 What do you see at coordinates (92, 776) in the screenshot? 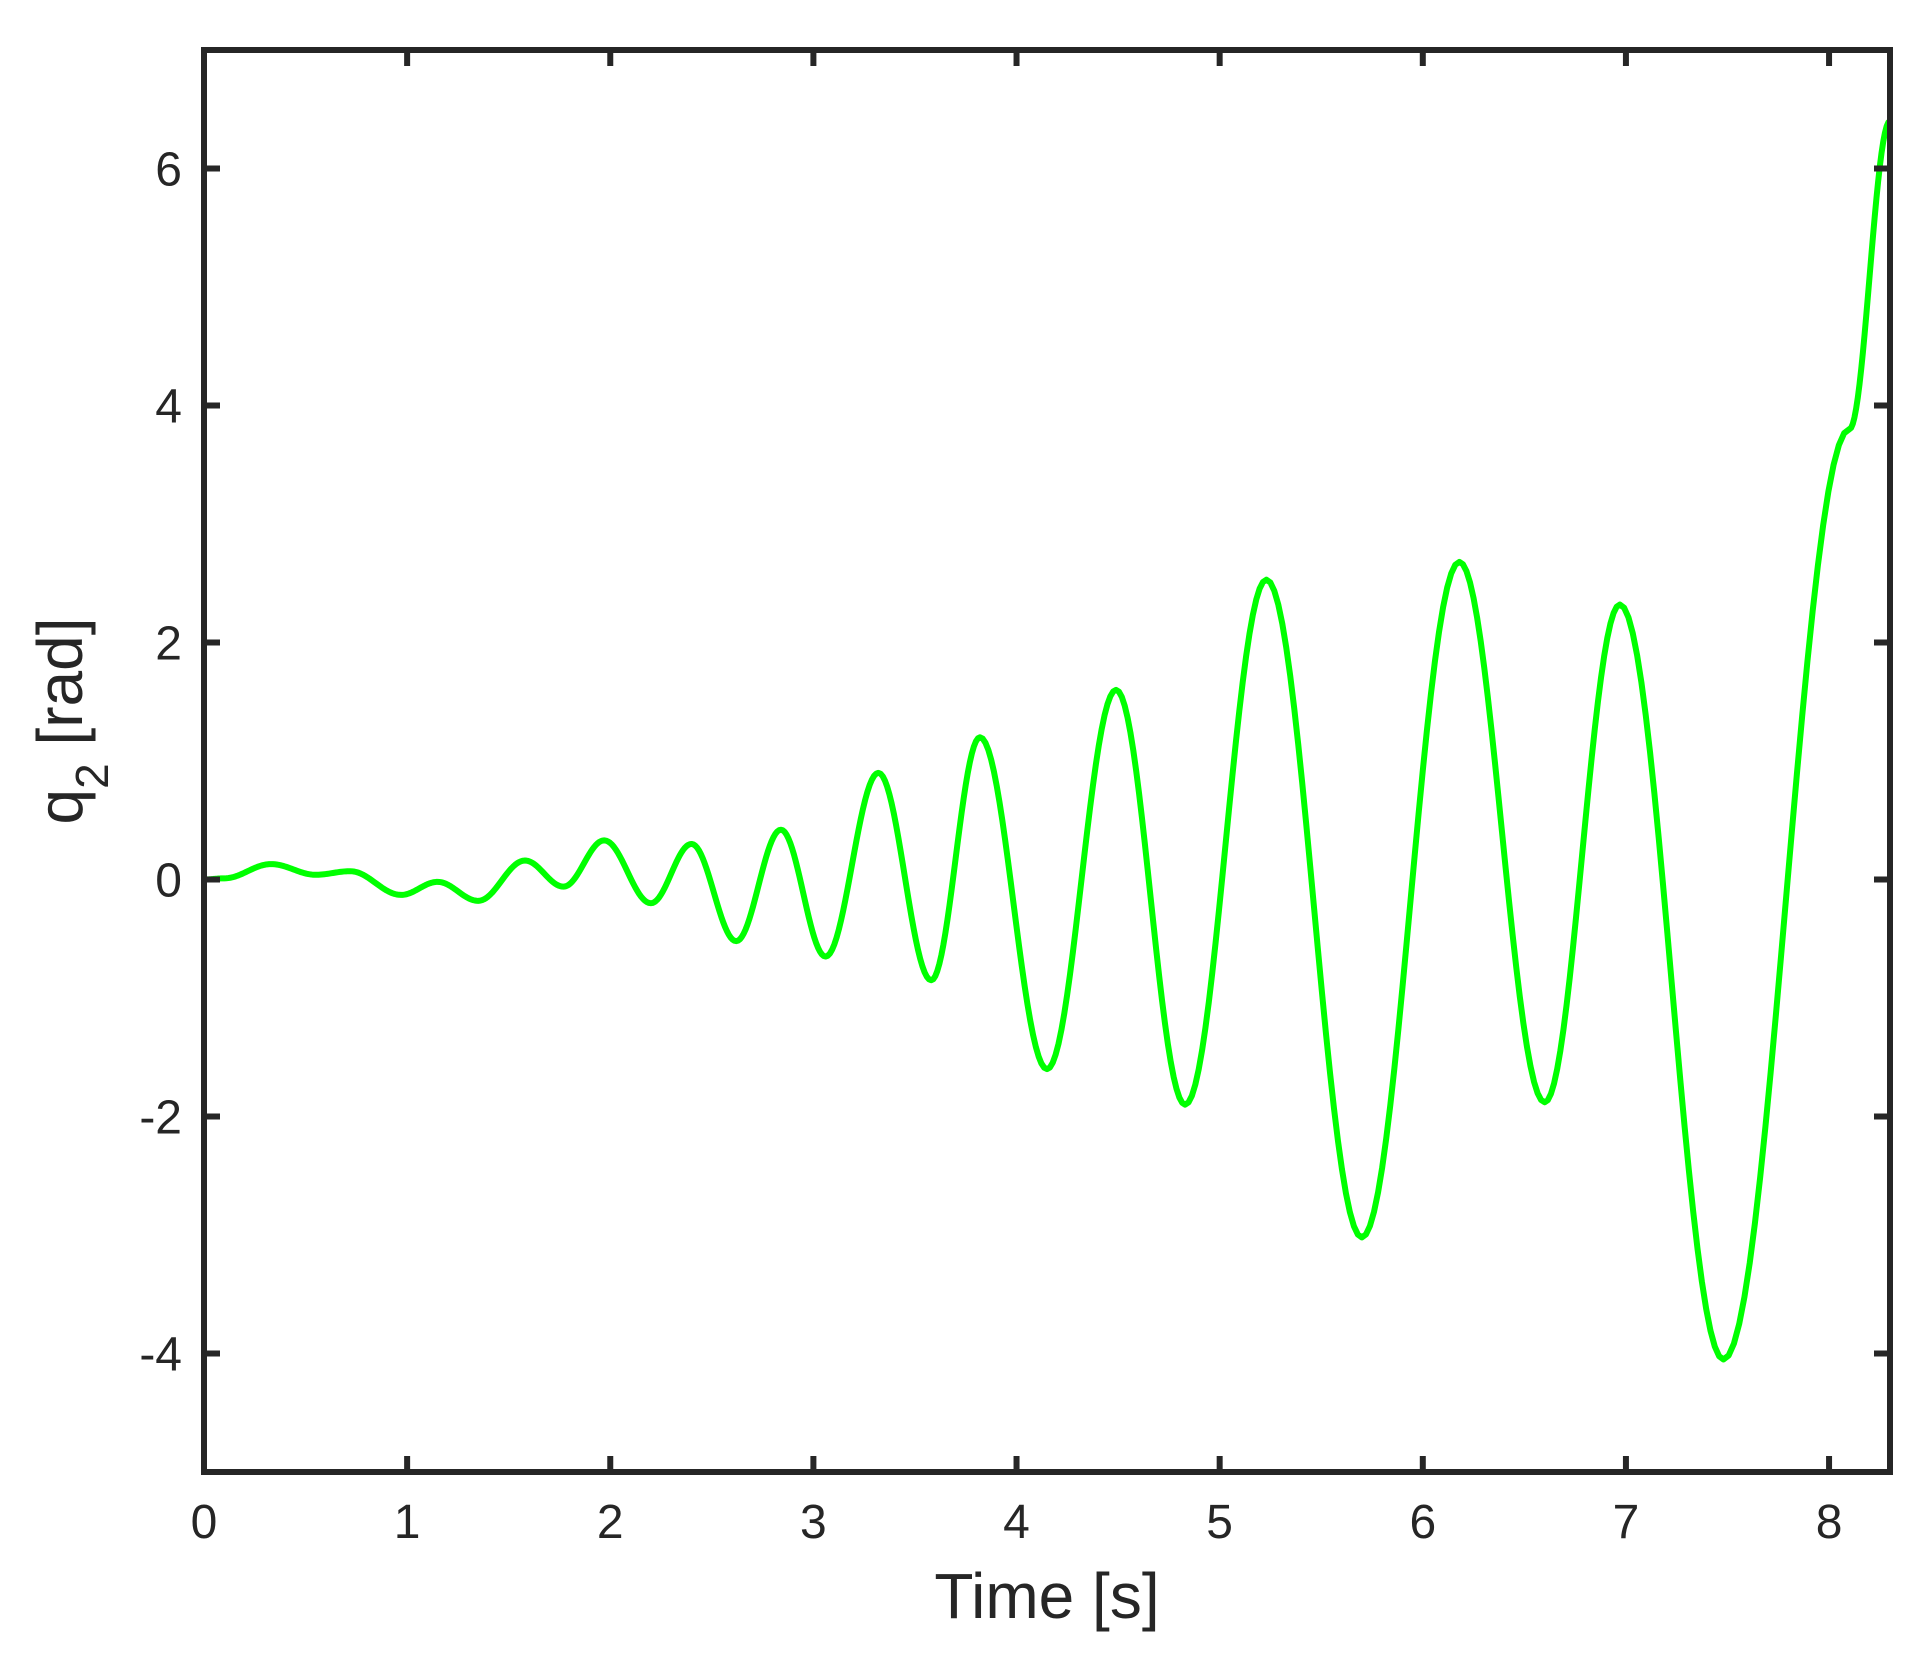
I see `y-axis-label-subscript: 2` at bounding box center [92, 776].